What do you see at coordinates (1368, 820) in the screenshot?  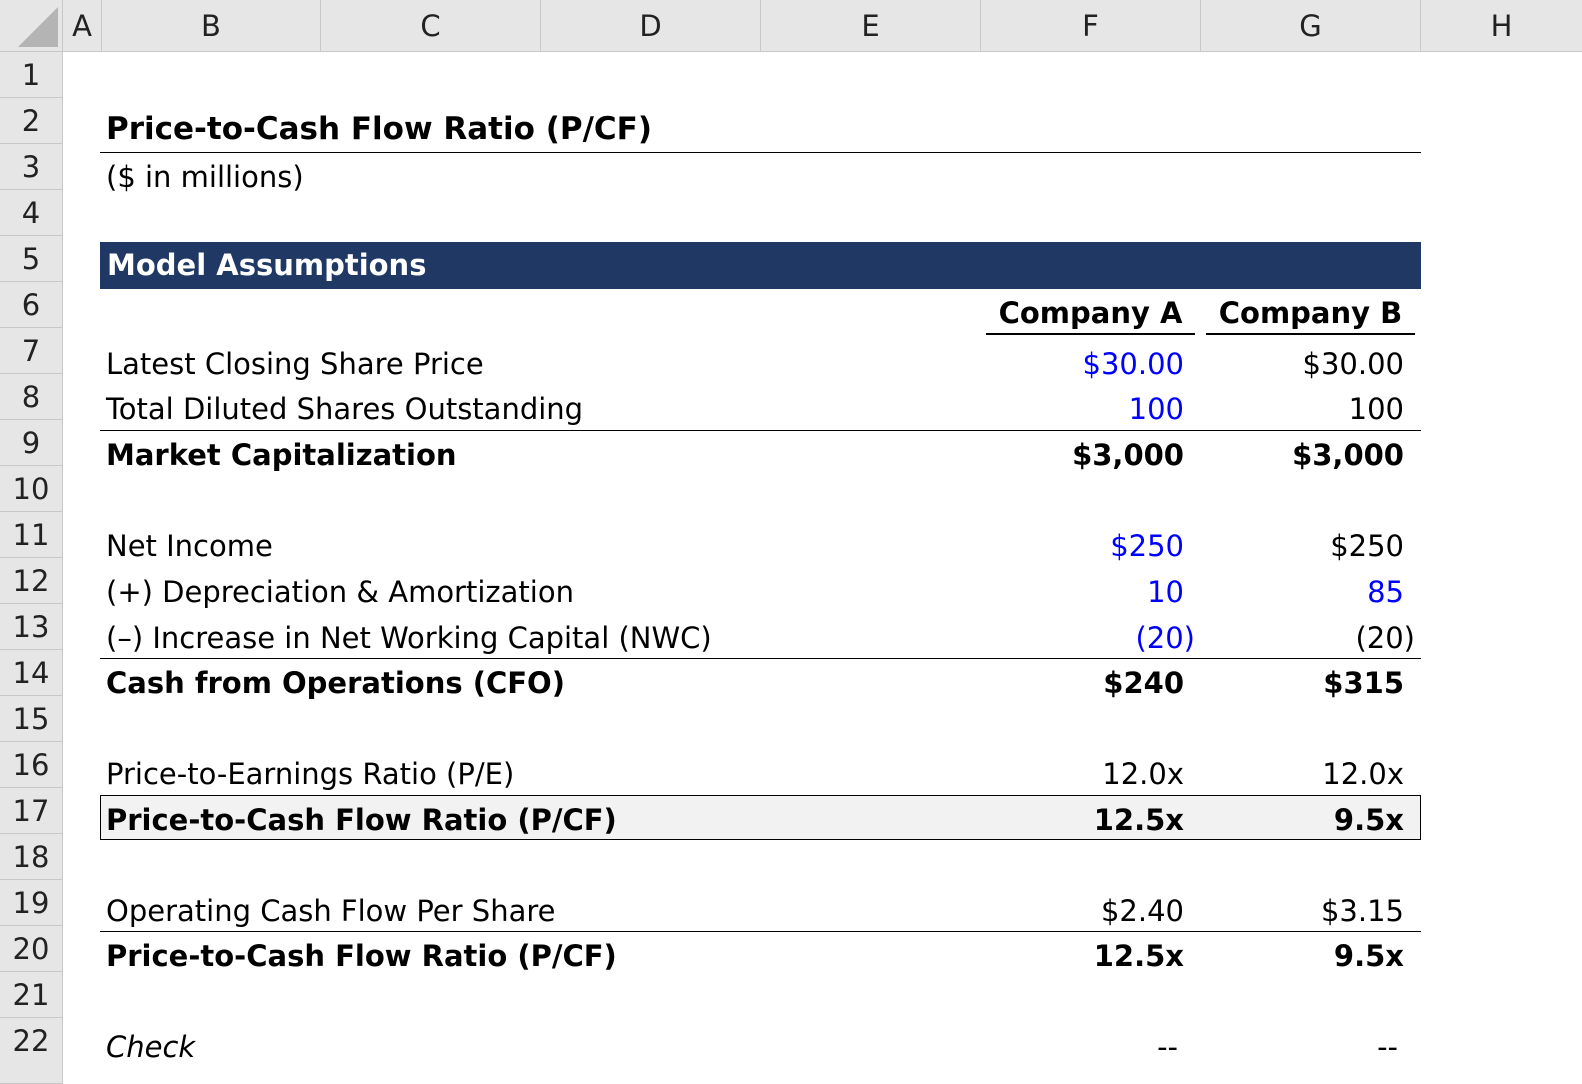 I see `pcf-ratio-company-b: 9.5x` at bounding box center [1368, 820].